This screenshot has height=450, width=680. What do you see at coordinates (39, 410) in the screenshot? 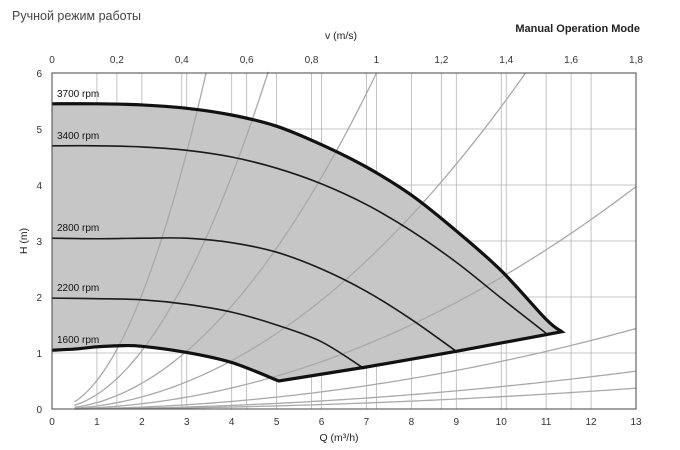
I see `y-tick-label: 0` at bounding box center [39, 410].